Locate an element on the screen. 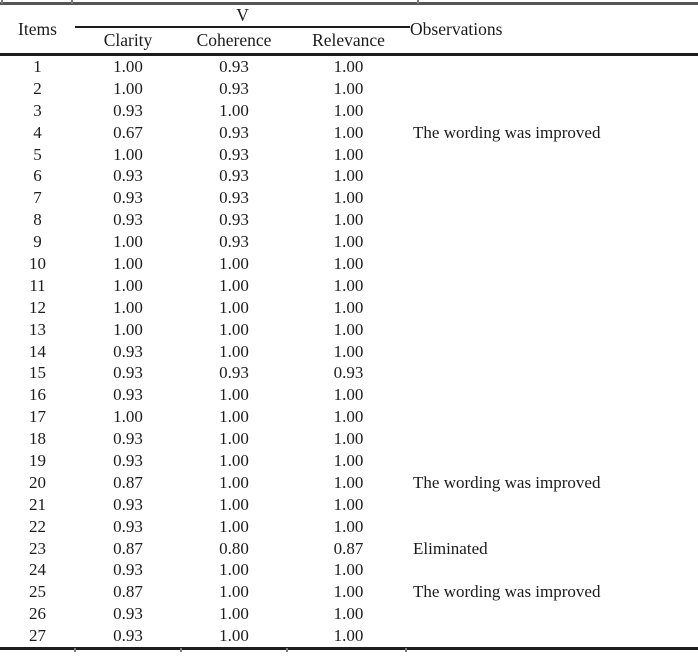 This screenshot has width=698, height=657. cell-item-number: 13 is located at coordinates (37, 329).